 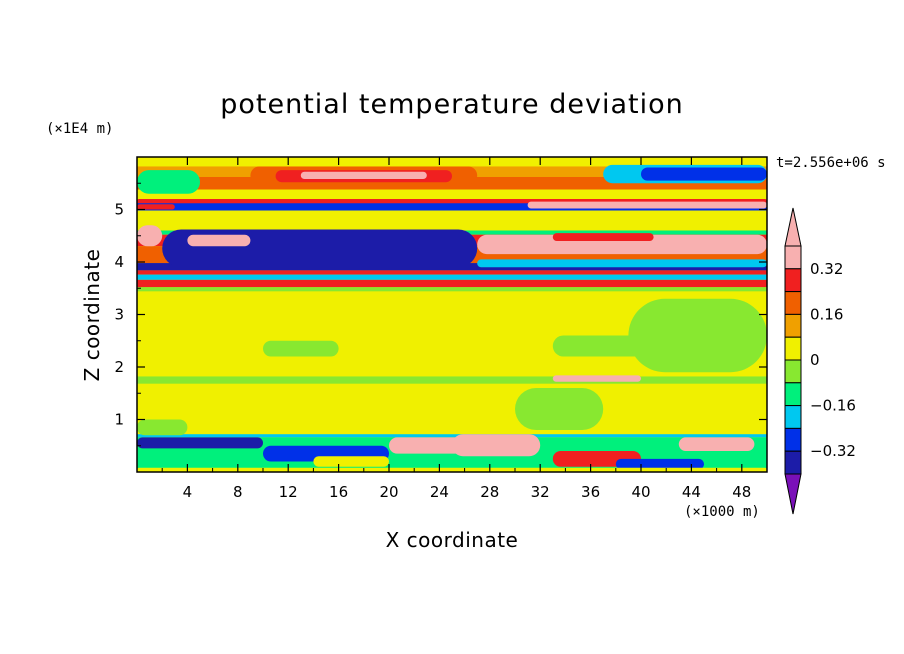 I want to click on colorbar: 0.32 0.16 0 −0.16 −0.32, so click(x=820, y=361).